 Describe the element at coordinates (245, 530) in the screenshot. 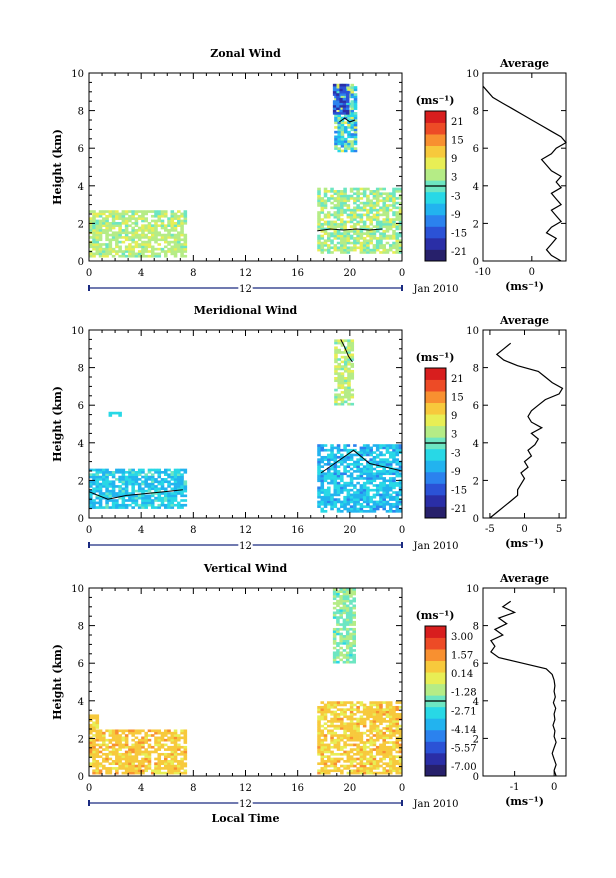

I see `x-tick-label: 12` at that location.